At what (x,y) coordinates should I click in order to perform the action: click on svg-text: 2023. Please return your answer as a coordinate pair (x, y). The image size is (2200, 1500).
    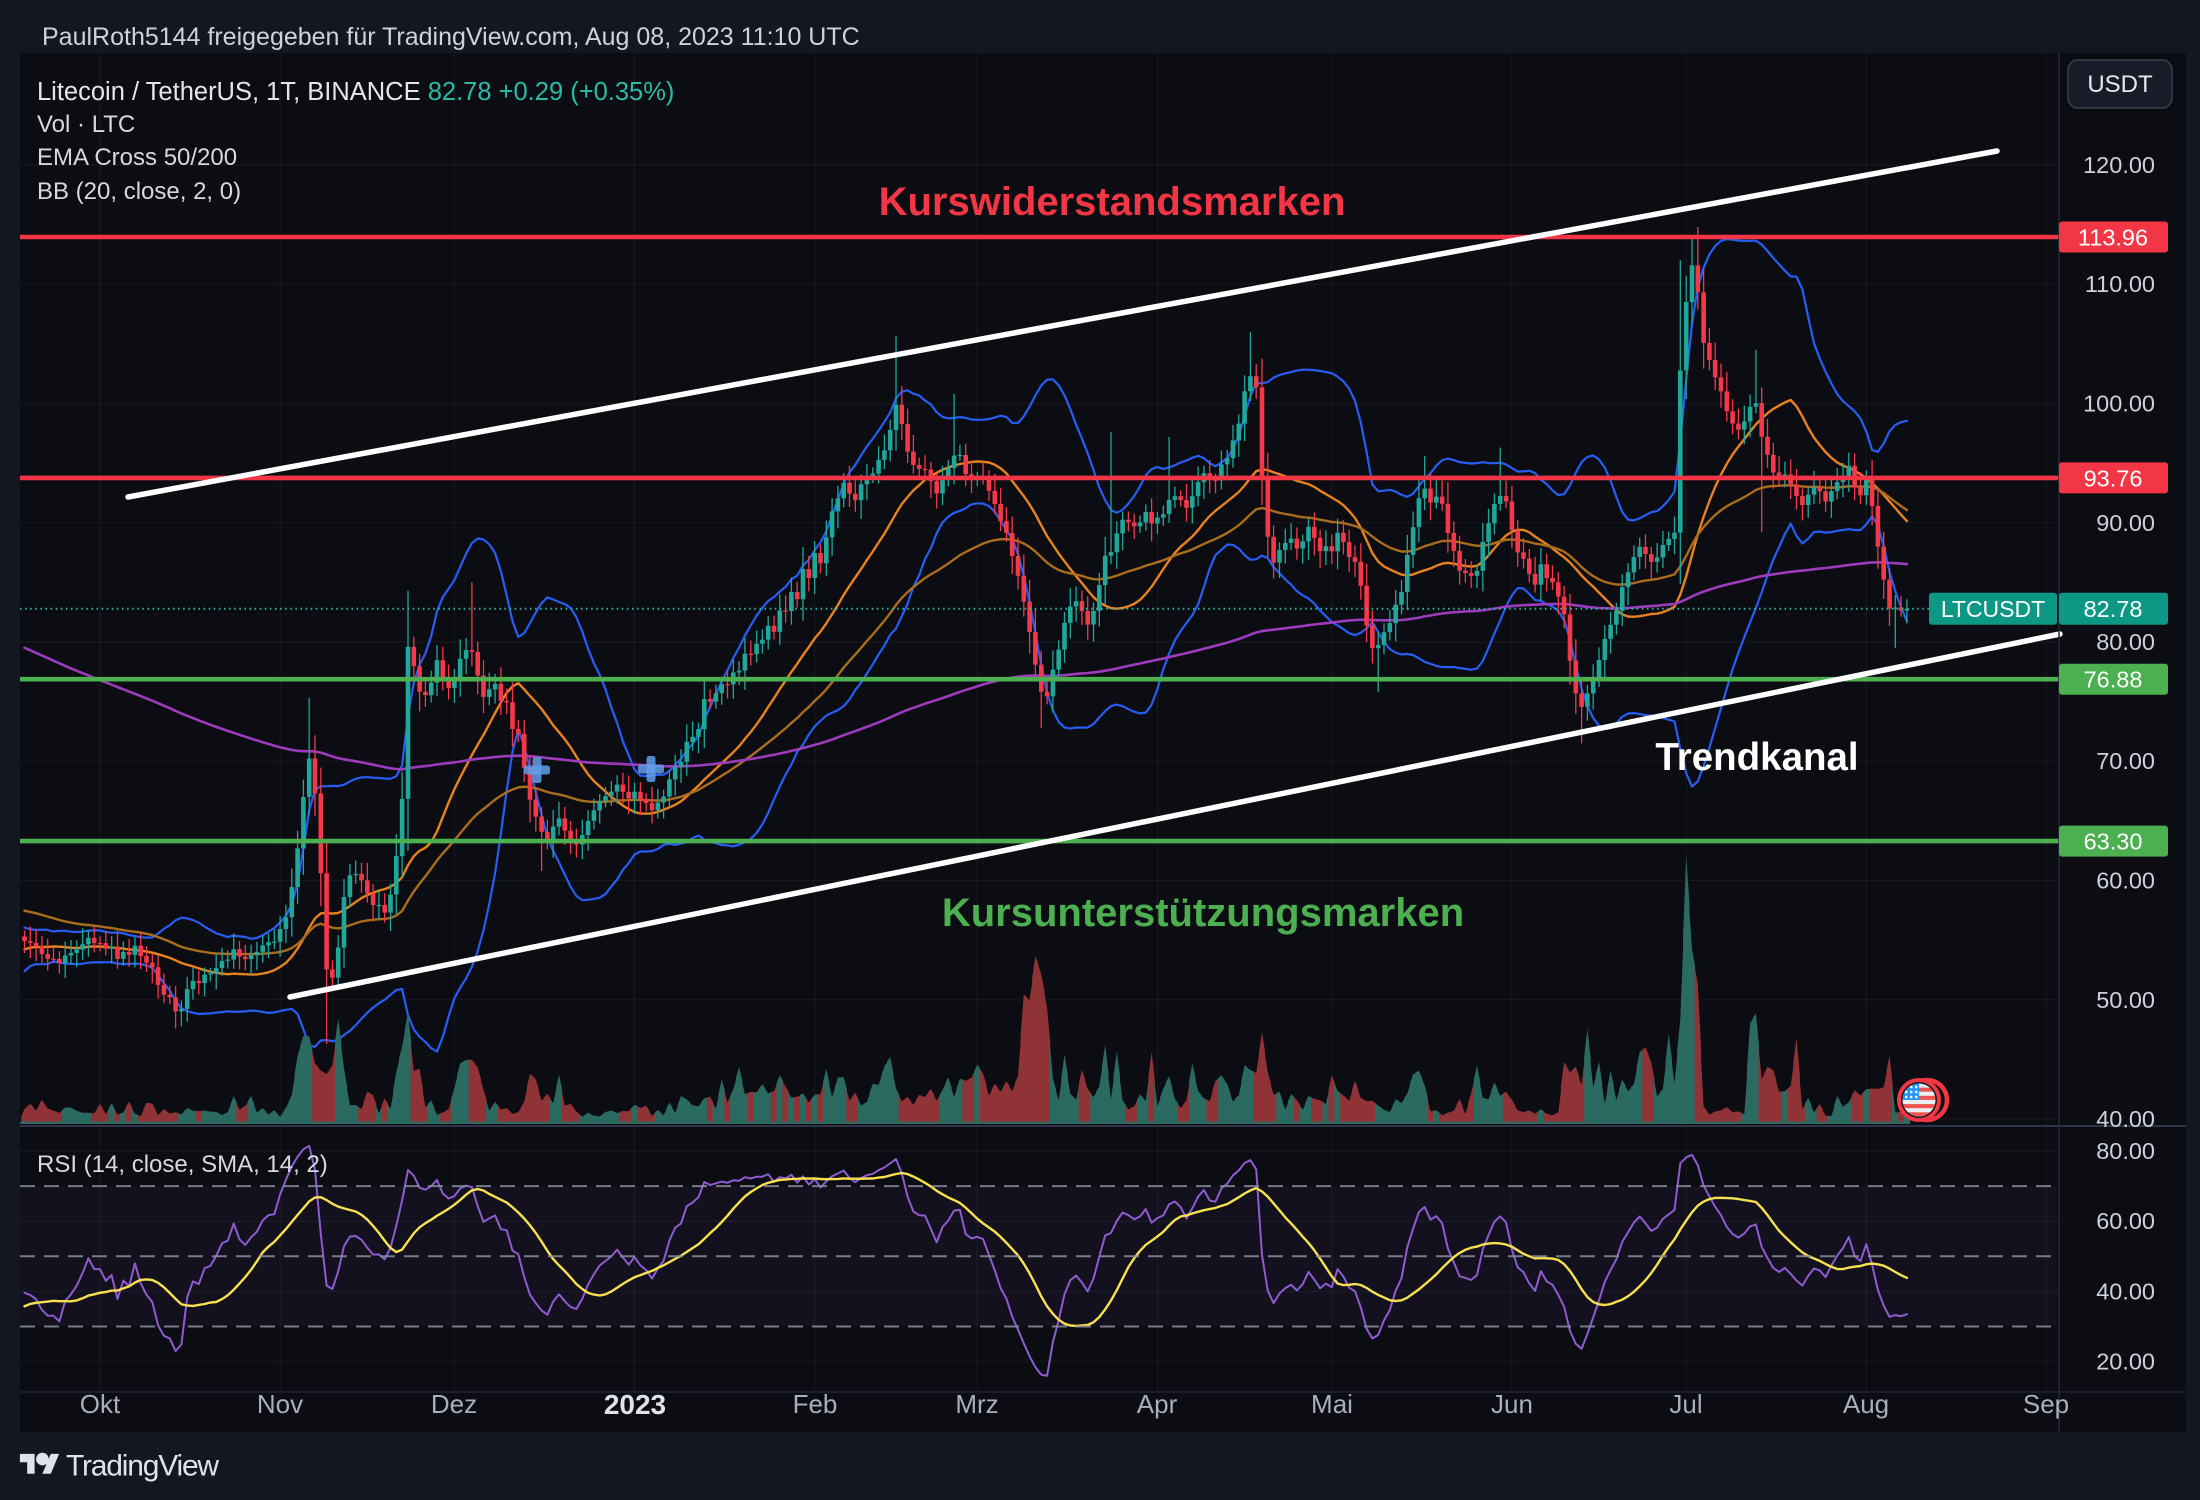
    Looking at the image, I should click on (635, 1404).